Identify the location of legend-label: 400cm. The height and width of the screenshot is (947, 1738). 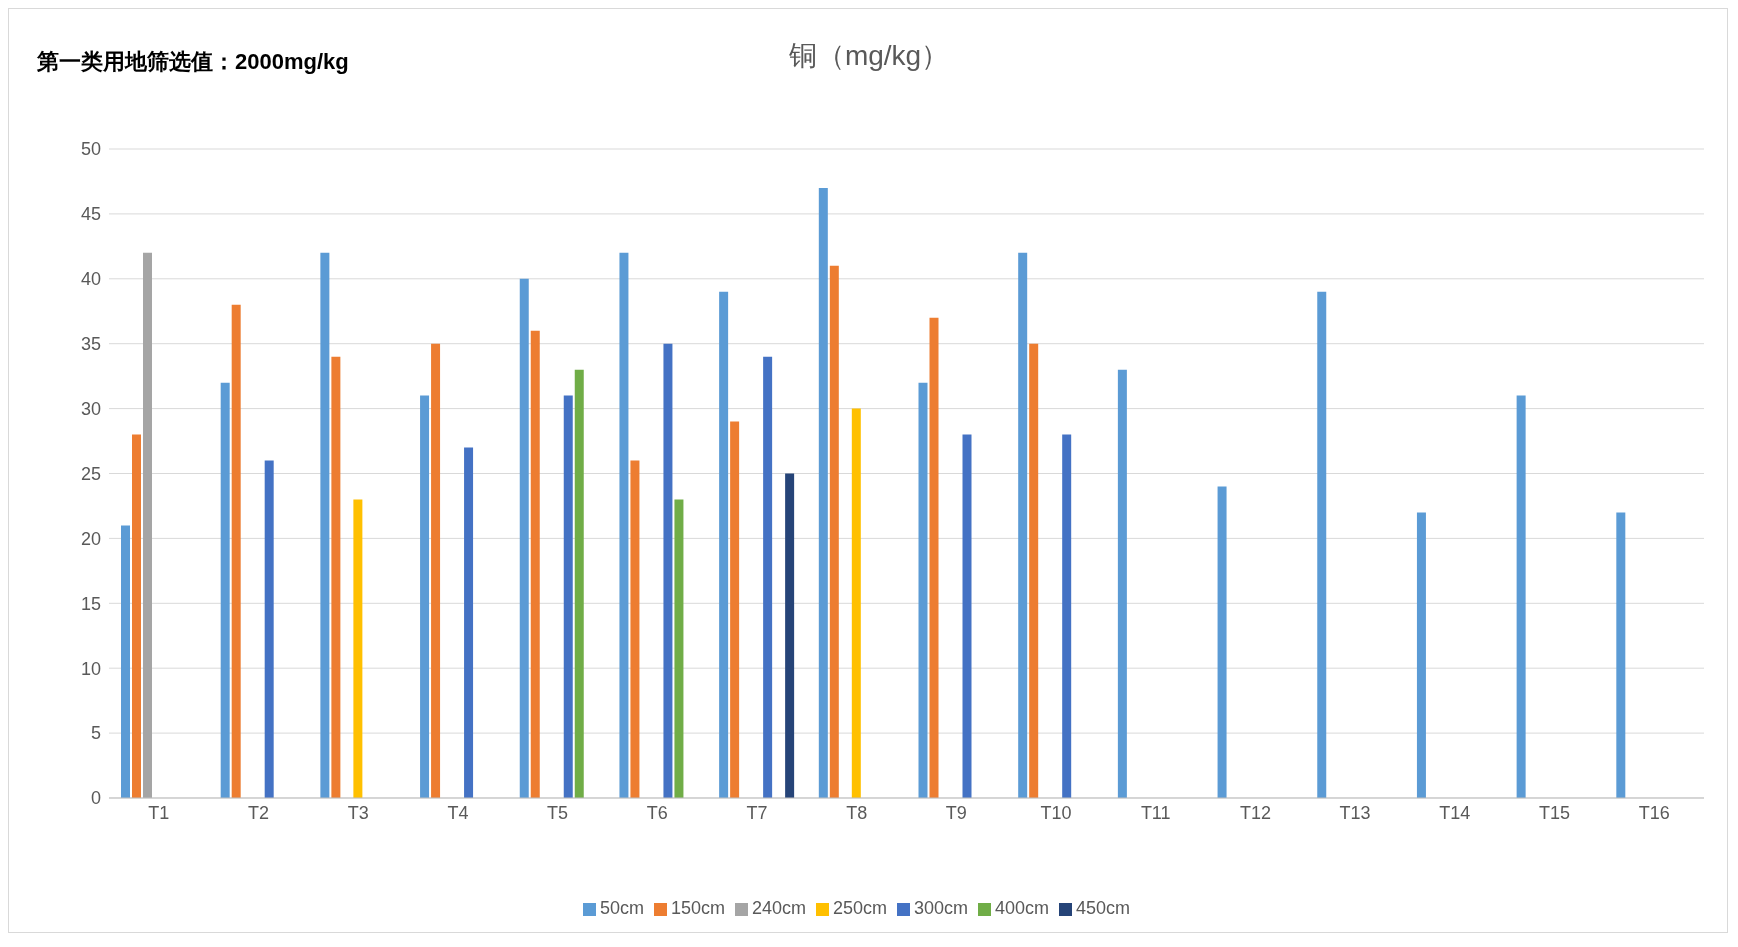
(1022, 908).